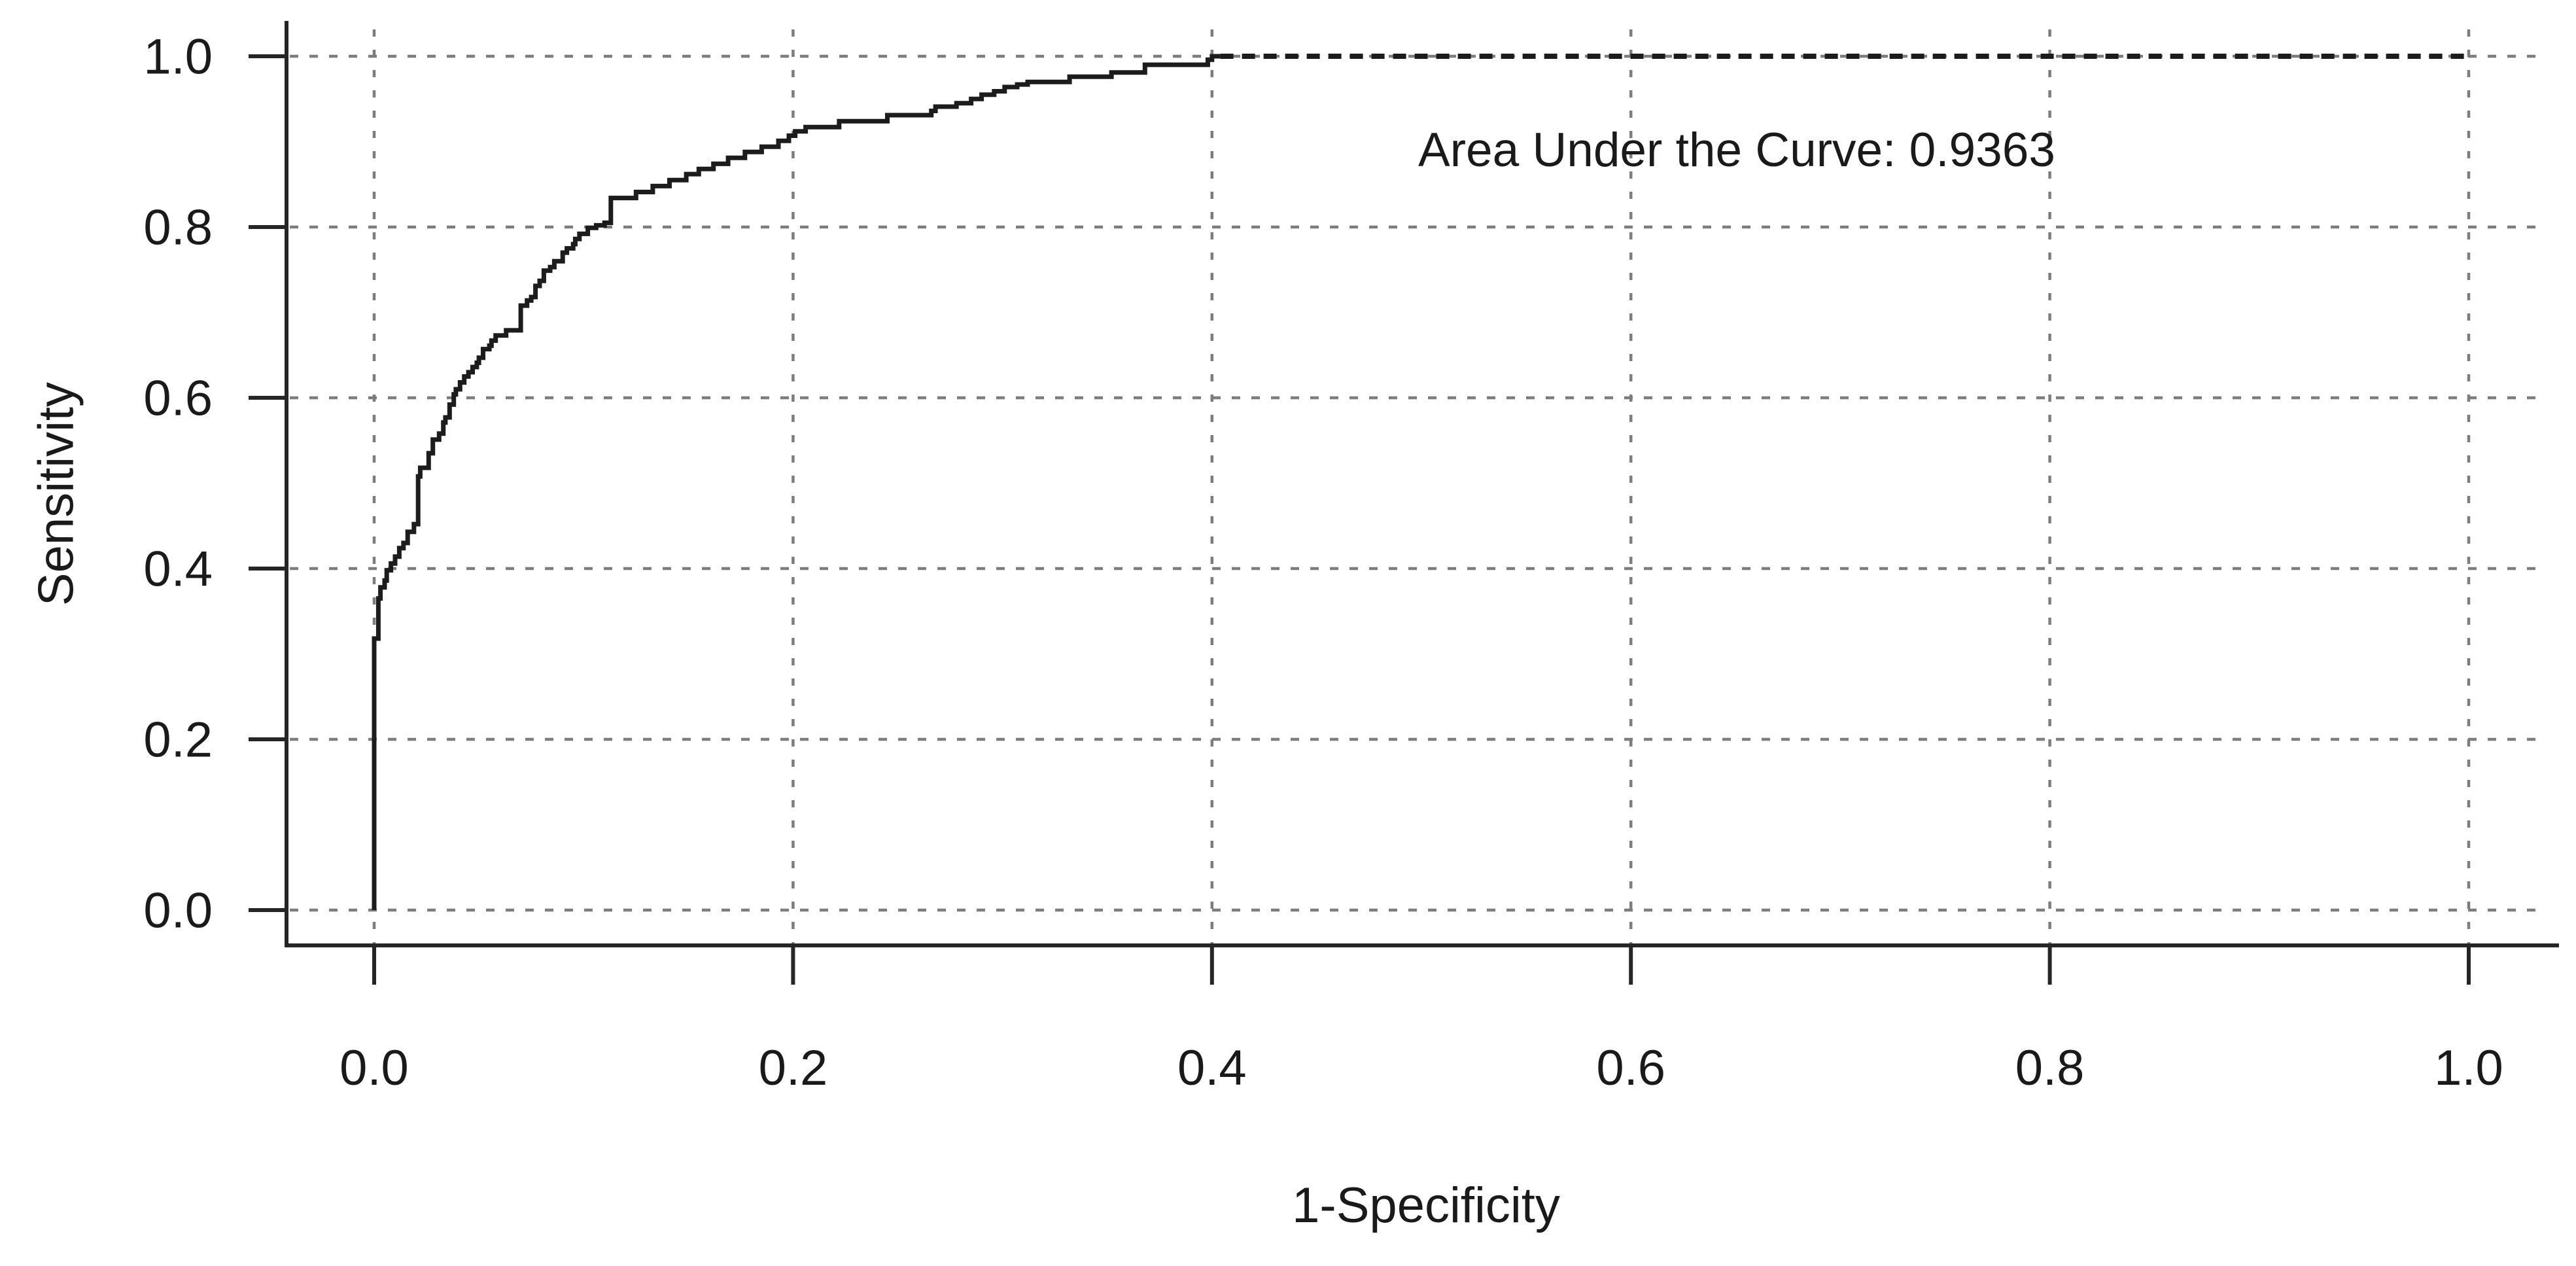 This screenshot has height=1266, width=2576. What do you see at coordinates (1736, 150) in the screenshot?
I see `auc-annotation: Area Under the Curve: 0.9363` at bounding box center [1736, 150].